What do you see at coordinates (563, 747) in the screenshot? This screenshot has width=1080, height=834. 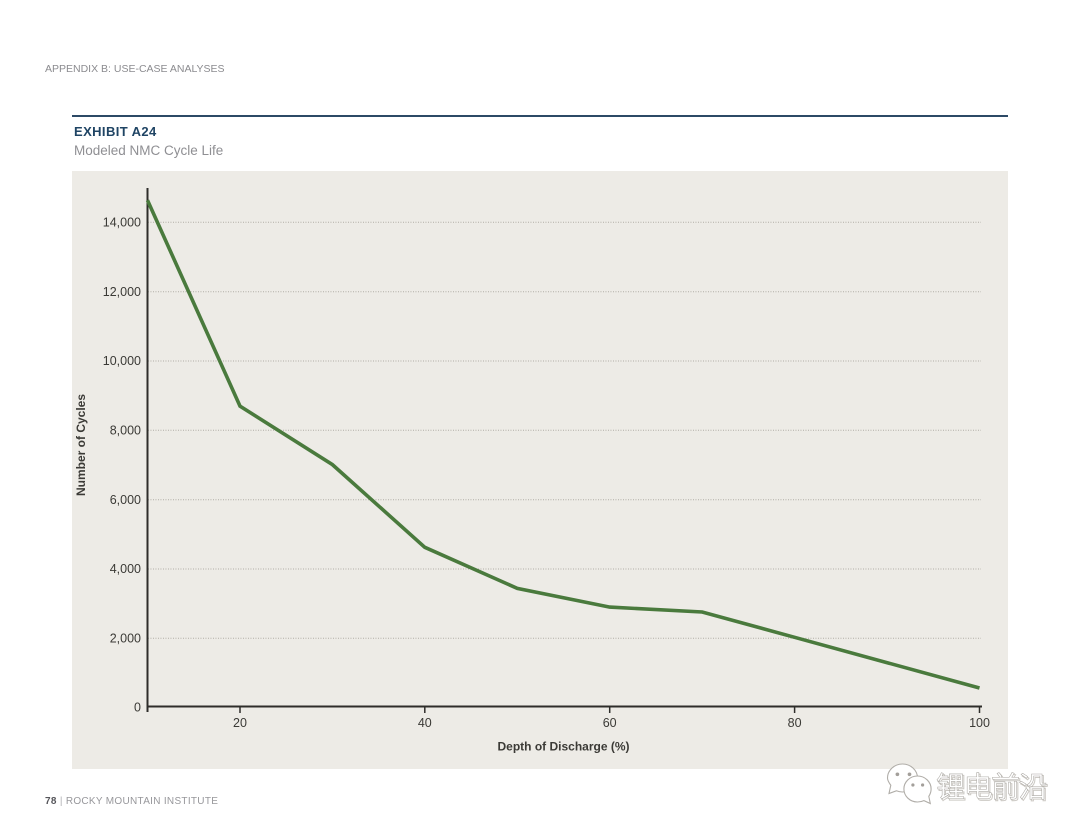 I see `svg-text: Depth of Discharge (%)` at bounding box center [563, 747].